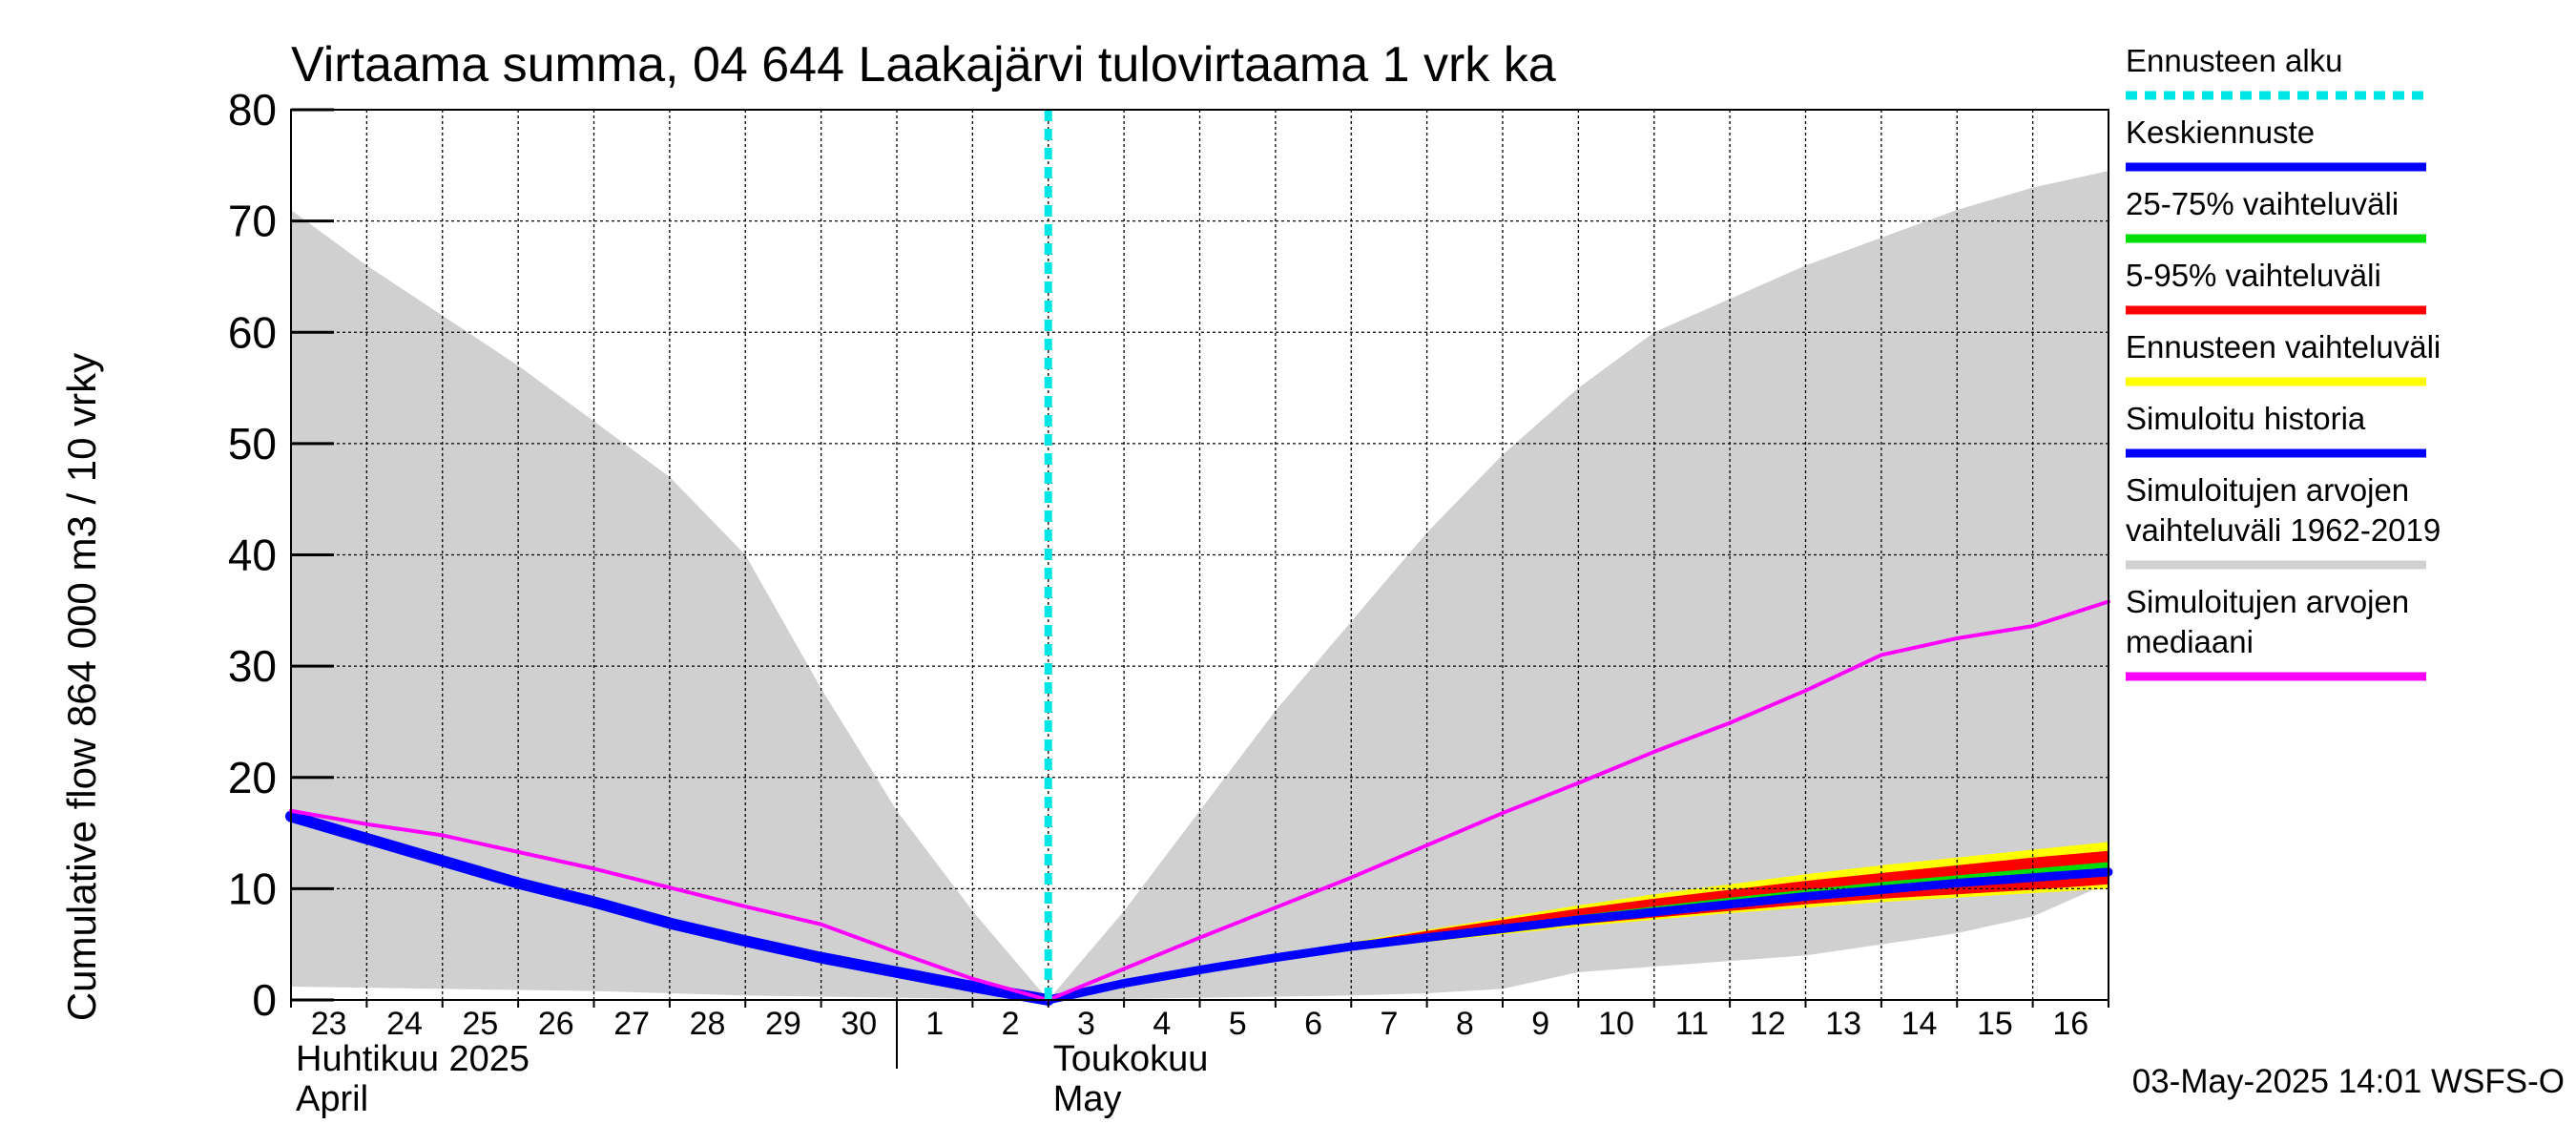 The image size is (2576, 1145). Describe the element at coordinates (934, 1024) in the screenshot. I see `x-tick-label: 1` at that location.